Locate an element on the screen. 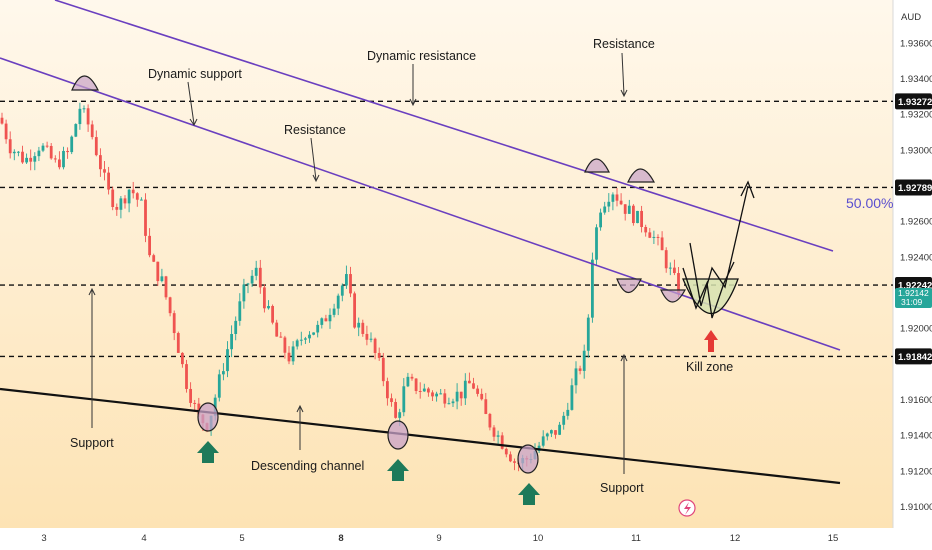 The height and width of the screenshot is (550, 932). x-tick-label-2: 5 is located at coordinates (241, 538).